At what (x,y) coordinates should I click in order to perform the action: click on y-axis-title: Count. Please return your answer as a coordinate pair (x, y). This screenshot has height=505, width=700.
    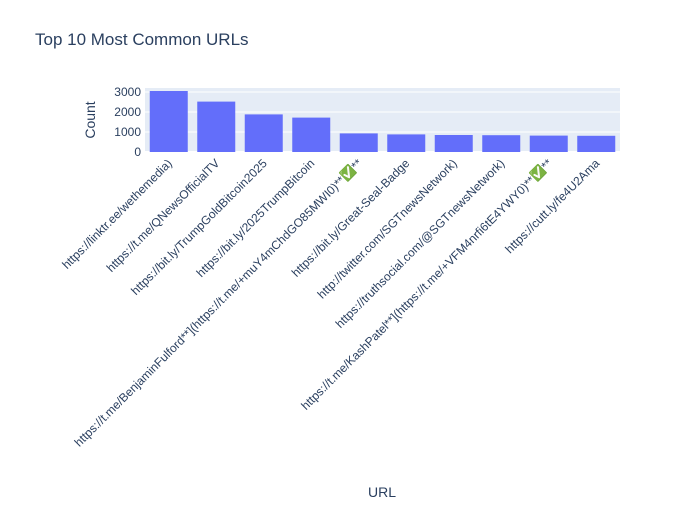
    Looking at the image, I should click on (90, 119).